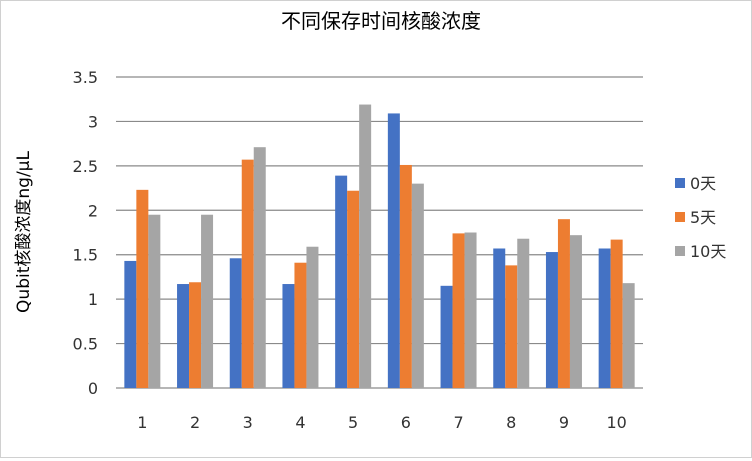 The width and height of the screenshot is (752, 461). I want to click on bar-0天-4, so click(288, 336).